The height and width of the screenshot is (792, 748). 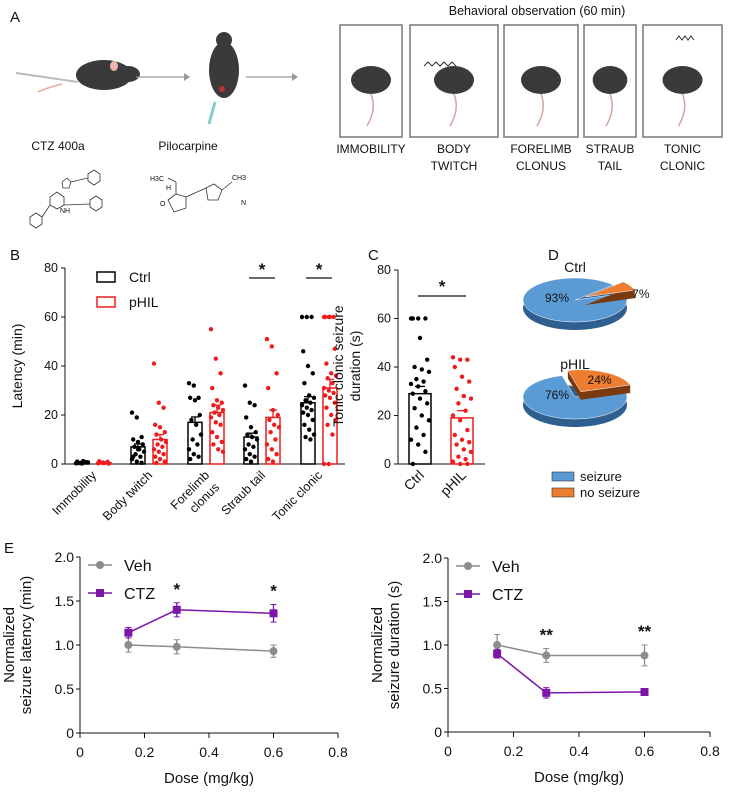 I want to click on behavior-box, so click(x=371, y=81).